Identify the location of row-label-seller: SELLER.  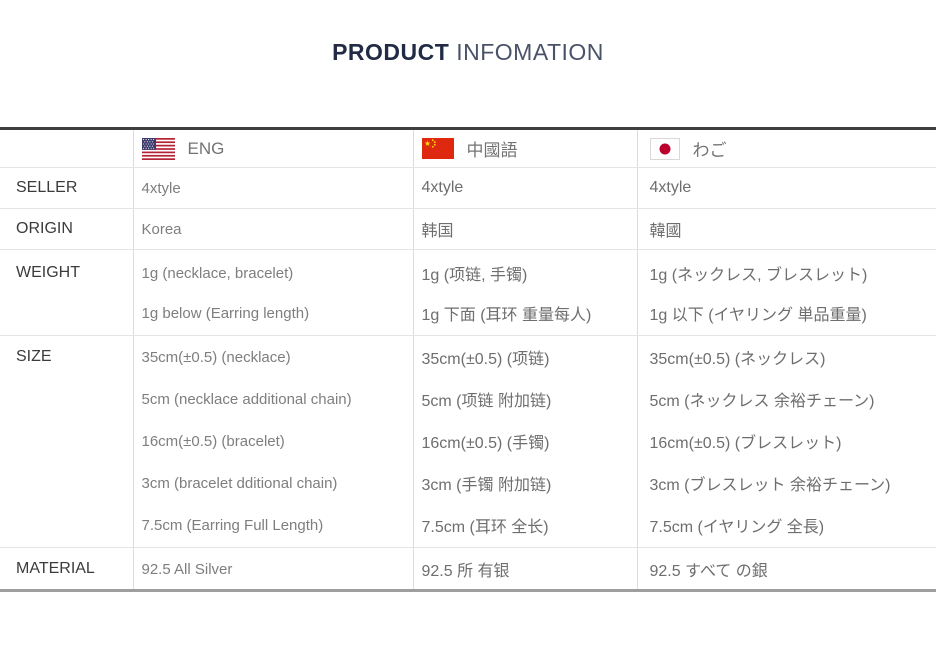
(66, 188).